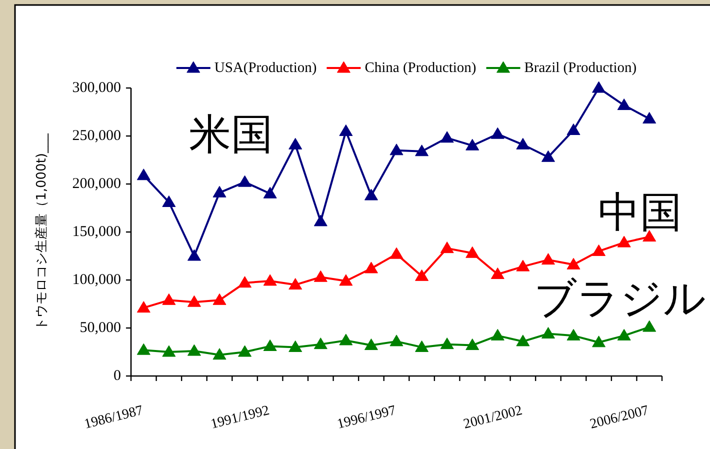  What do you see at coordinates (117, 376) in the screenshot?
I see `y-tick-label: 0` at bounding box center [117, 376].